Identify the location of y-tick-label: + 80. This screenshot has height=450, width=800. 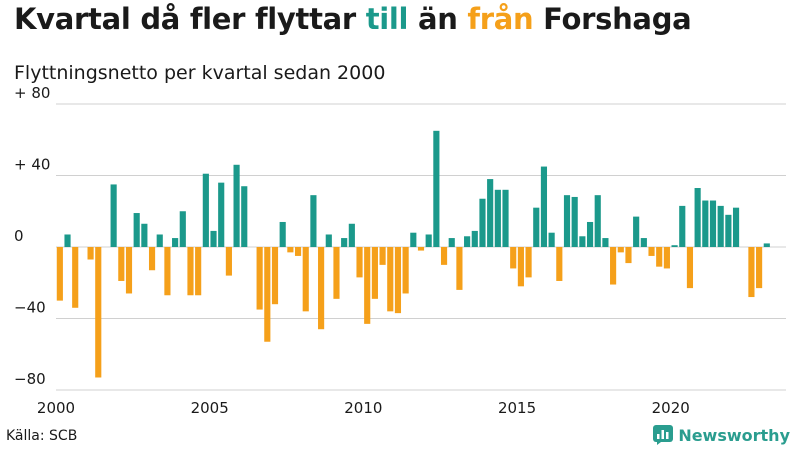
(32, 93).